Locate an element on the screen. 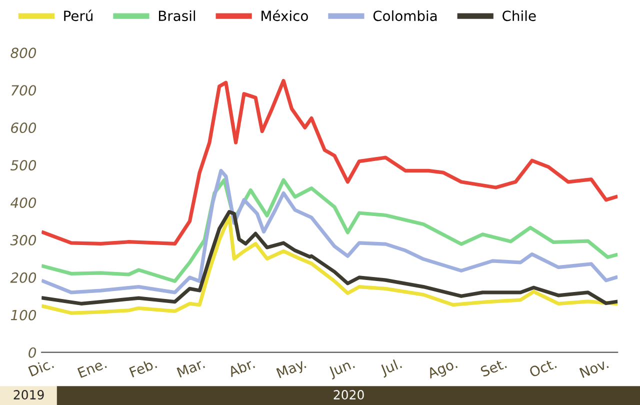 Image resolution: width=640 pixels, height=405 pixels. x-tick-label: Dic. is located at coordinates (41, 367).